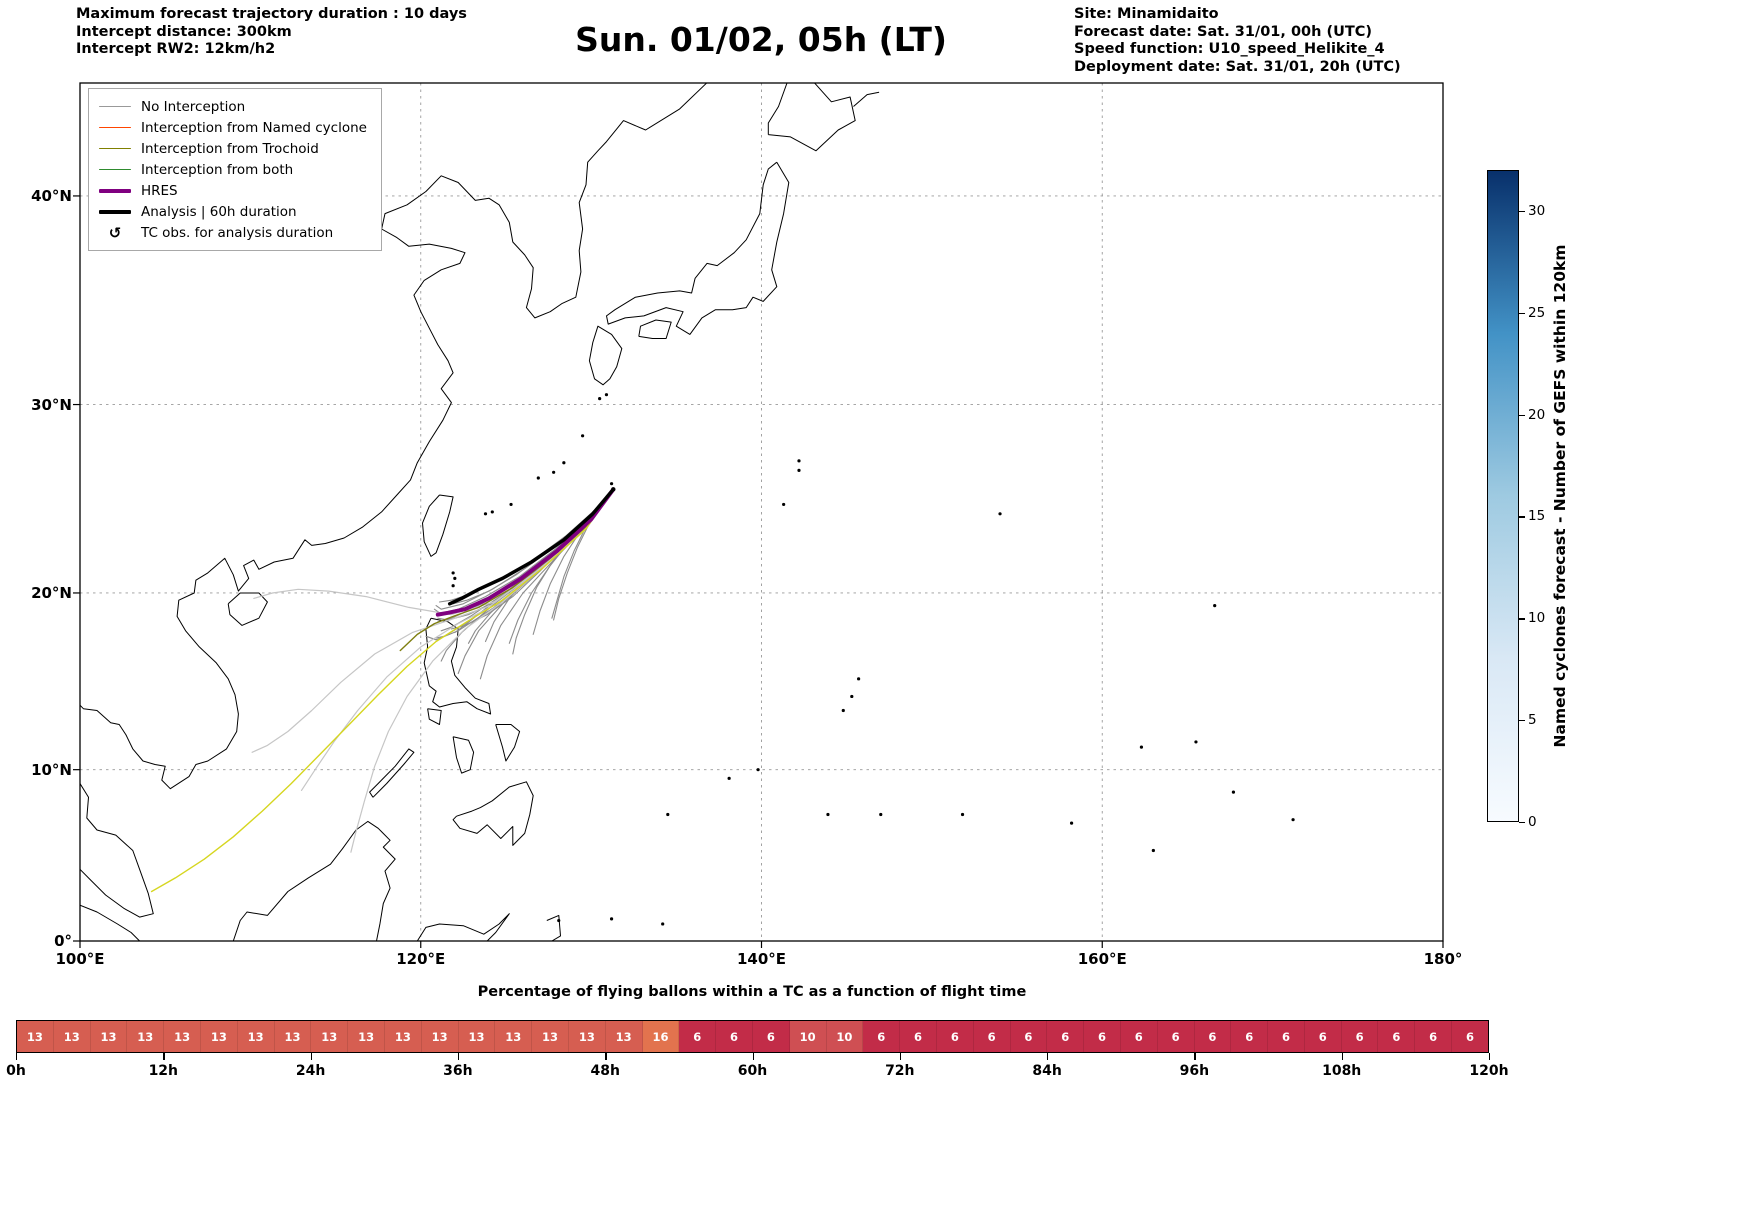  Describe the element at coordinates (458, 1071) in the screenshot. I see `flight-time-tick-label: 36h` at that location.